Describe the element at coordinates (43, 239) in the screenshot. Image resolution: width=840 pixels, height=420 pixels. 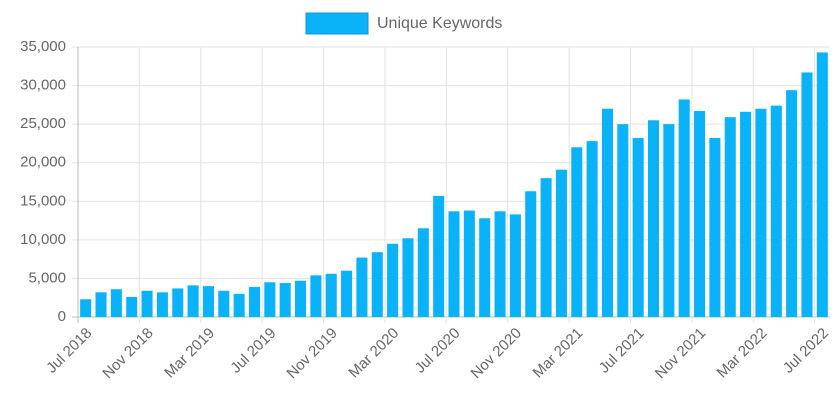
I see `y-tick-label: 10,000` at that location.